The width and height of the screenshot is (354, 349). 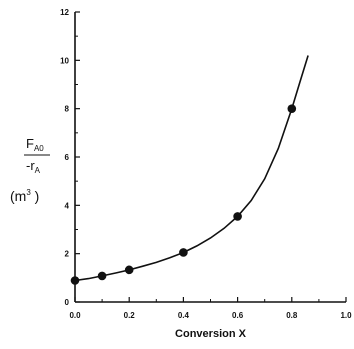 I want to click on y-label-unit: (m3 ), so click(x=24, y=196).